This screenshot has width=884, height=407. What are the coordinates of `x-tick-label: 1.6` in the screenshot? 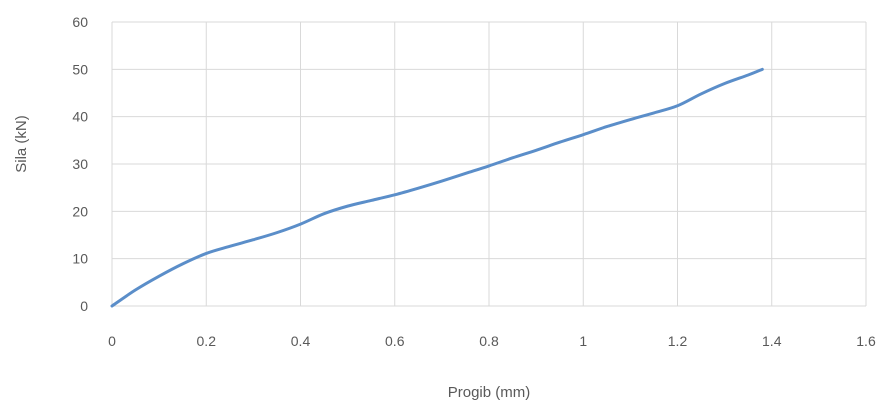 It's located at (866, 341).